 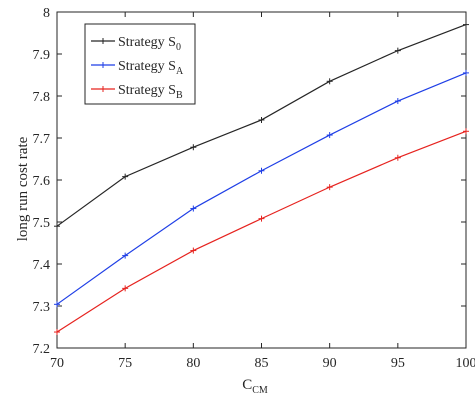 What do you see at coordinates (42, 349) in the screenshot?
I see `y-tick-label: 7.2` at bounding box center [42, 349].